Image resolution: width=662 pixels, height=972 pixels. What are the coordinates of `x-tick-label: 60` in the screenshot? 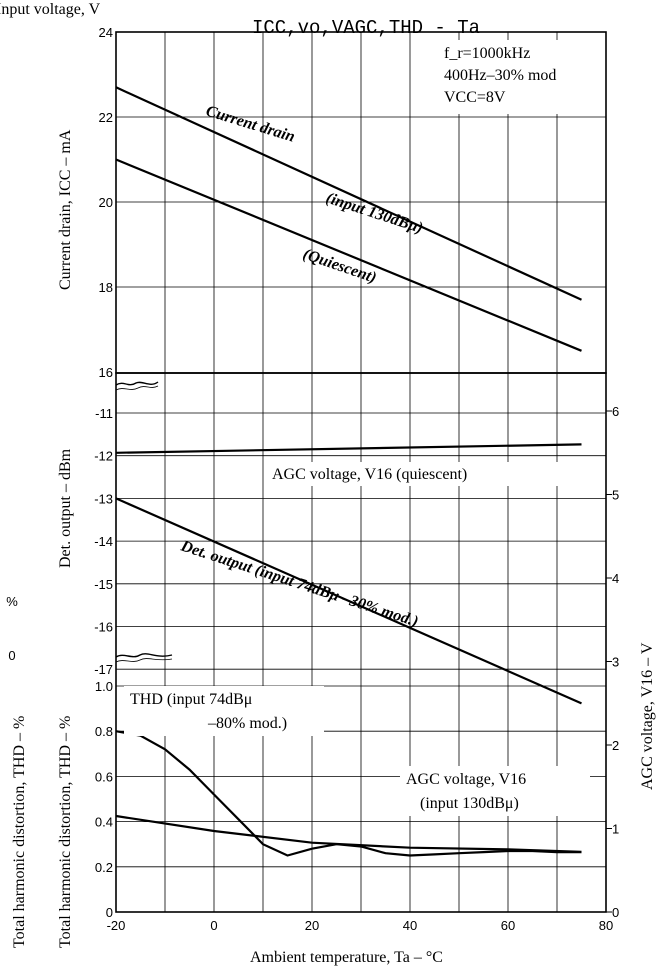 It's located at (508, 925).